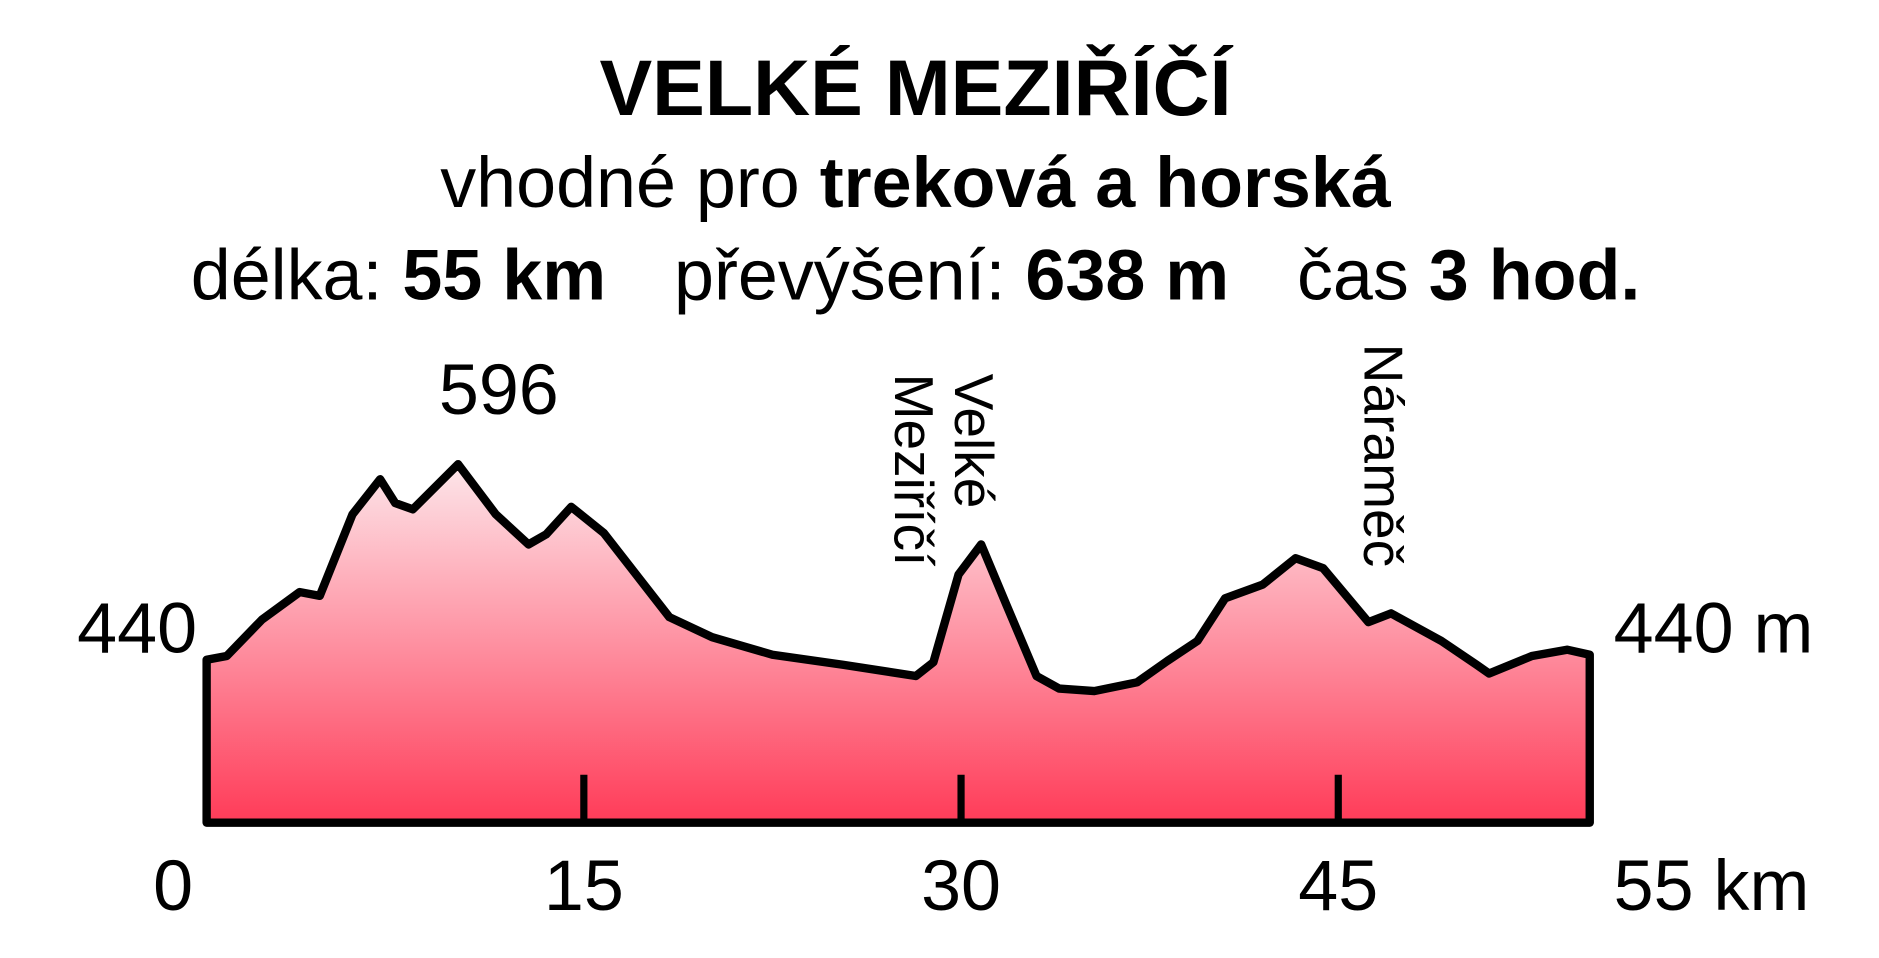 Image resolution: width=1879 pixels, height=958 pixels. I want to click on subtitle: vhodné pro treková a horská, so click(916, 183).